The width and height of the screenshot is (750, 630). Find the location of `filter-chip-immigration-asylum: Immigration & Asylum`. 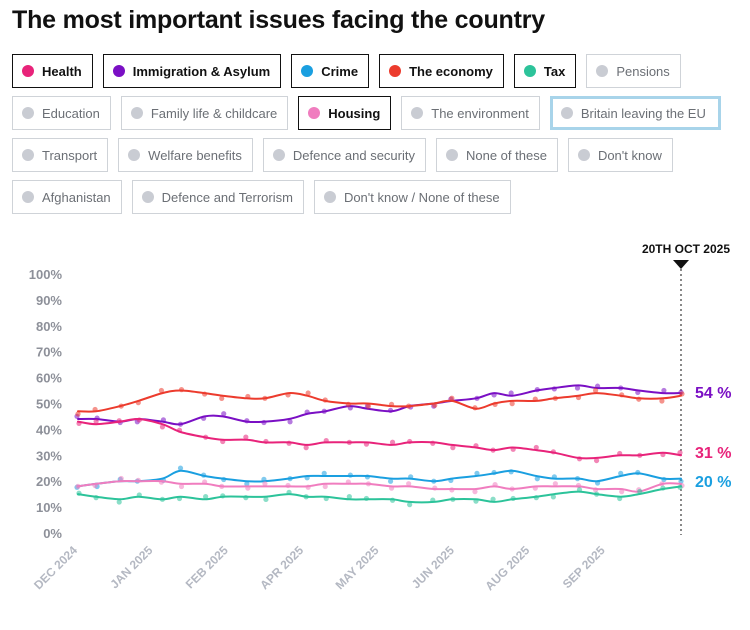

filter-chip-immigration-asylum: Immigration & Asylum is located at coordinates (192, 71).